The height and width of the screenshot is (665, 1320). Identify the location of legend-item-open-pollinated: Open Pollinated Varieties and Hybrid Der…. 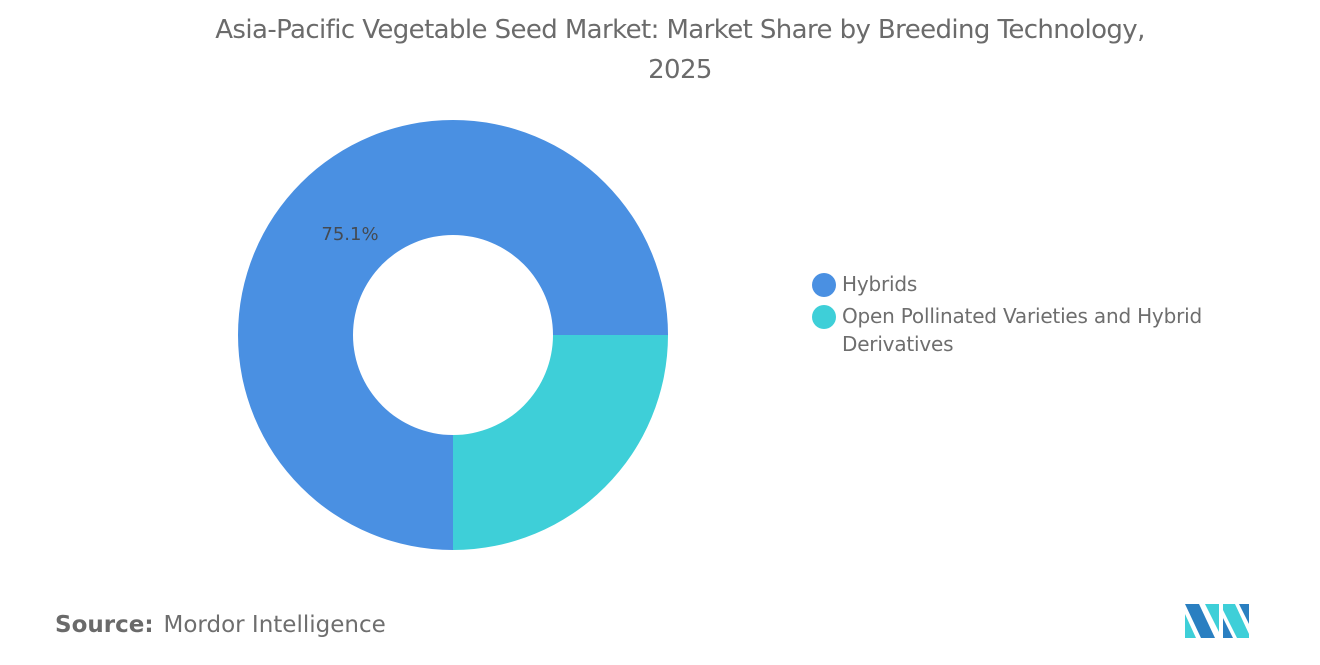
(1022, 330).